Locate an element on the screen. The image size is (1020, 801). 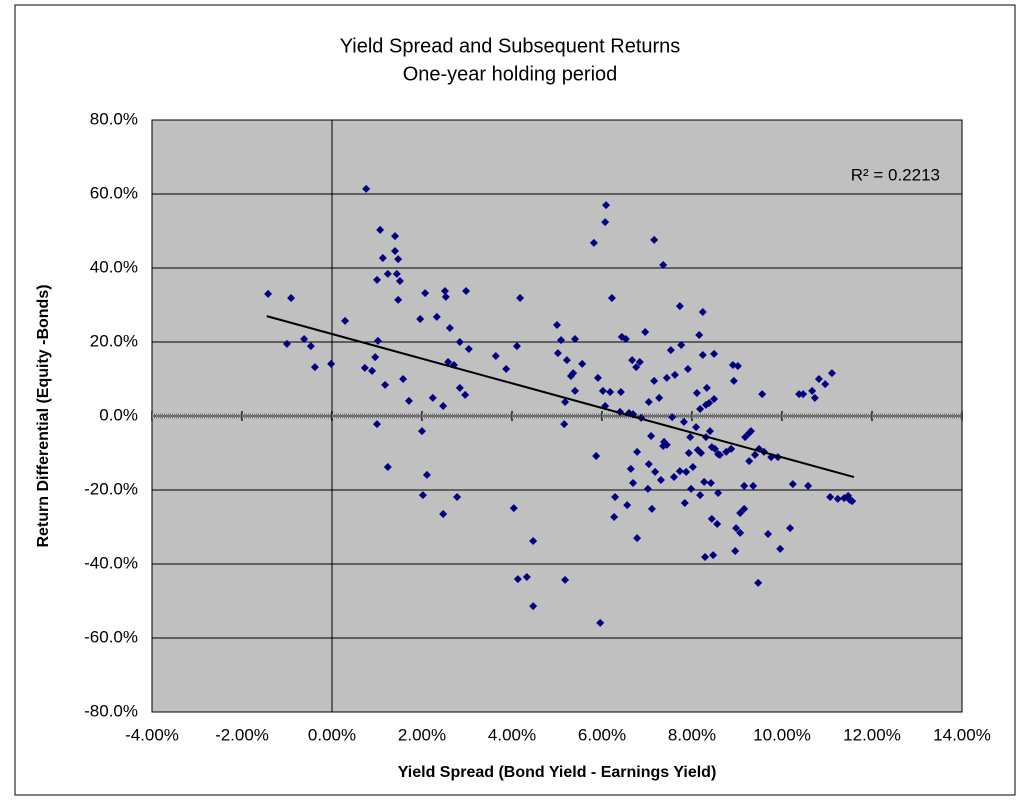
x-tick-label: 4.00% is located at coordinates (512, 734).